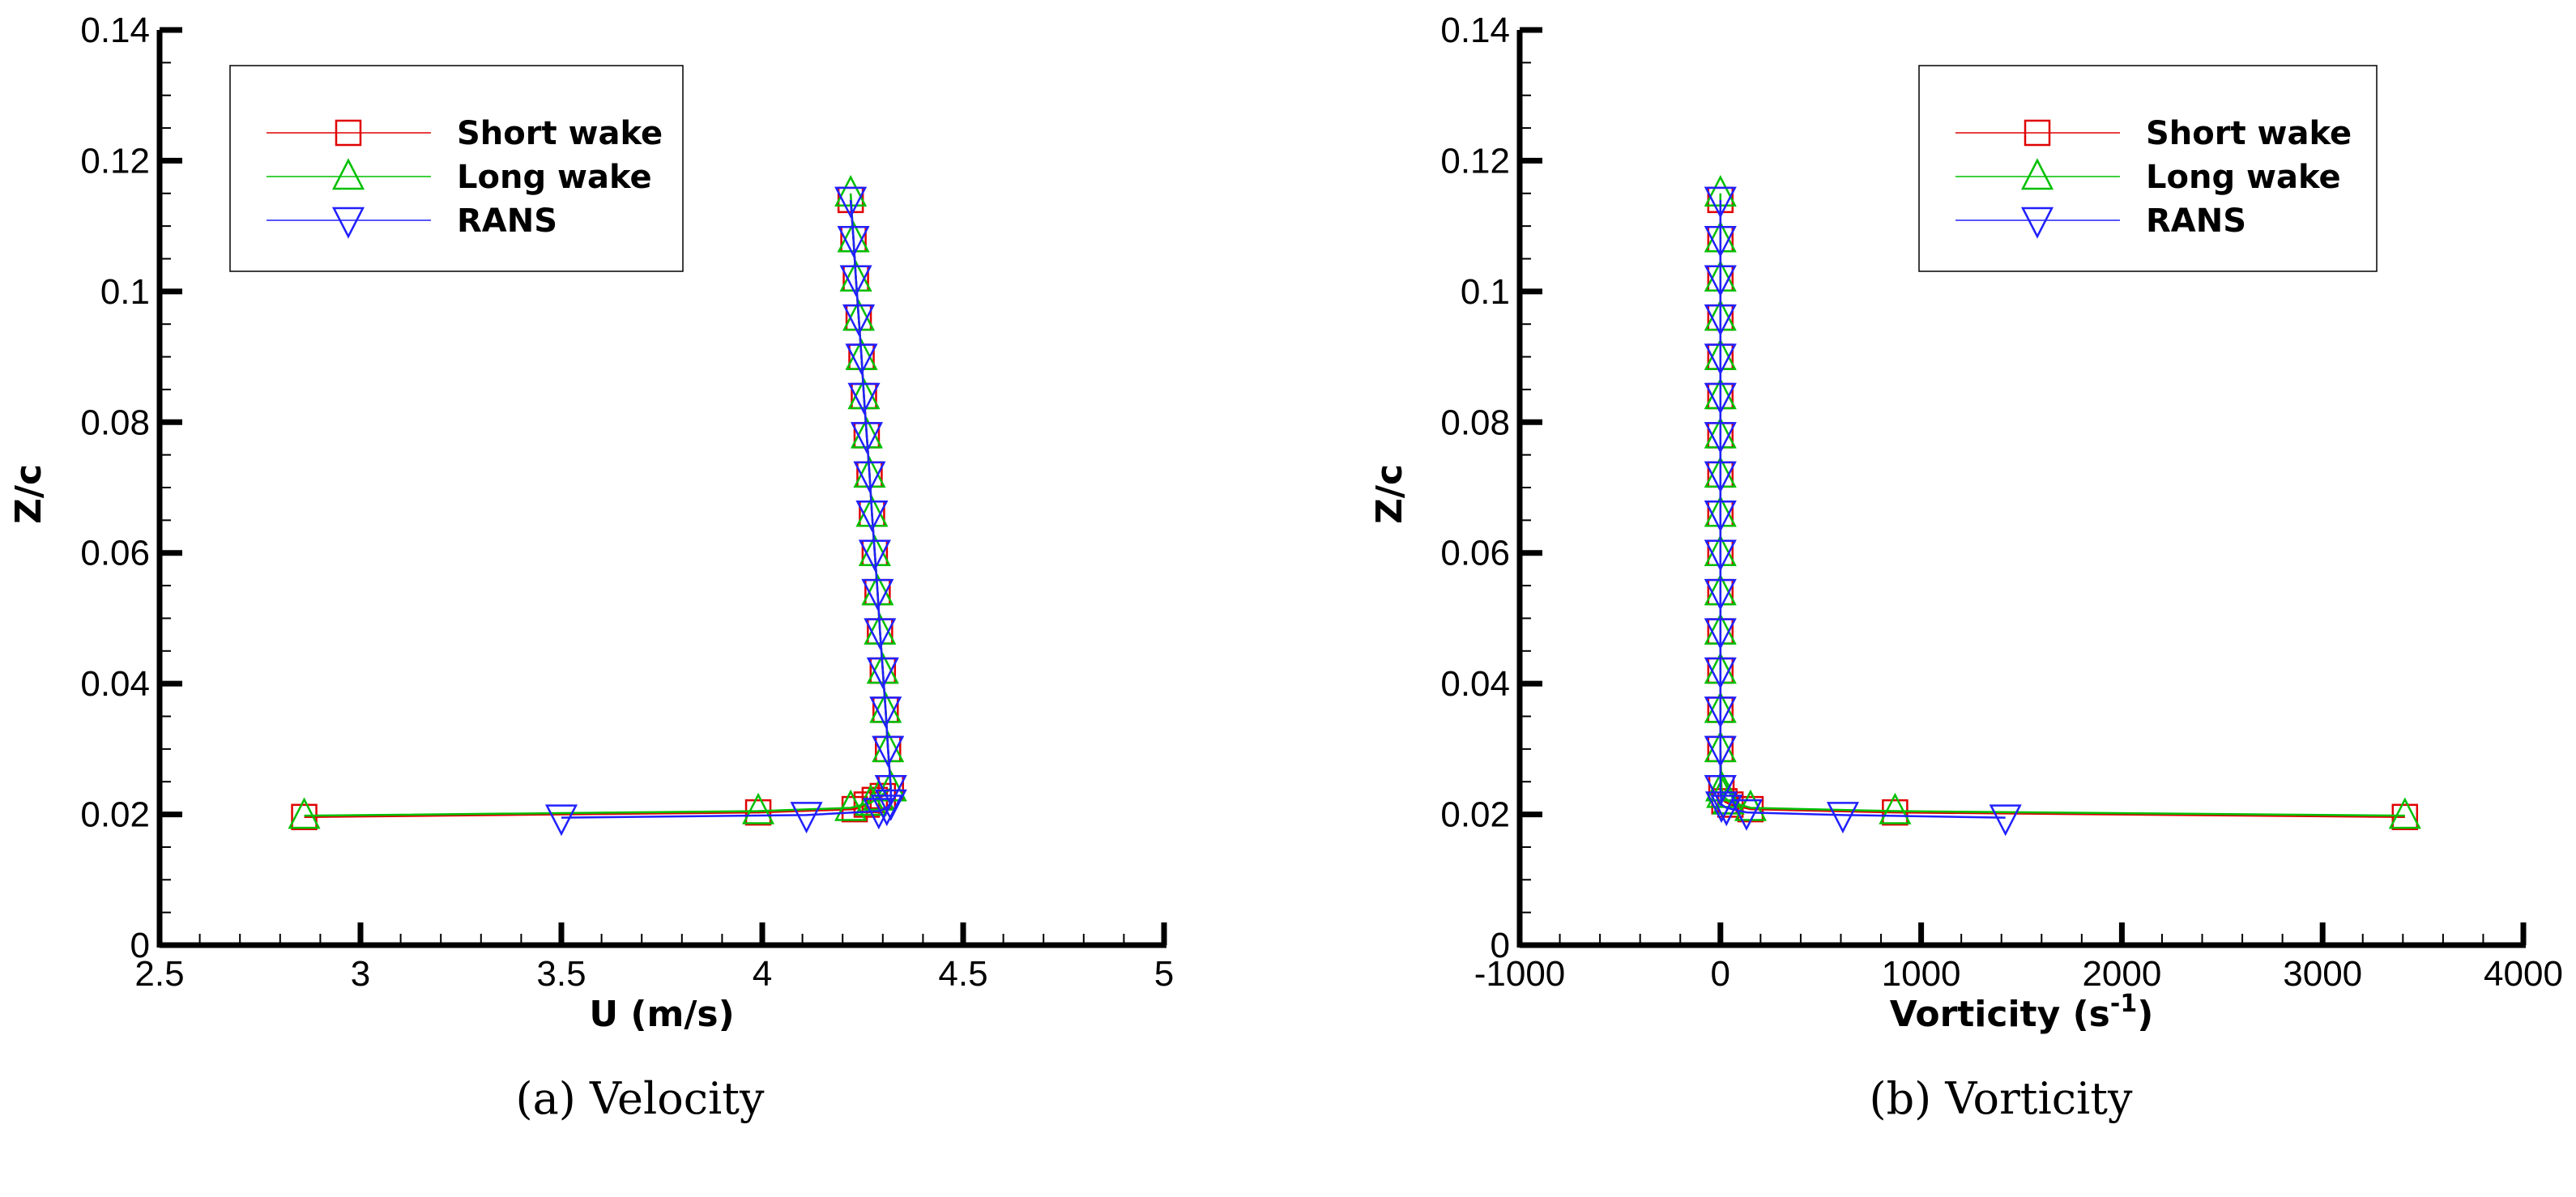  I want to click on series-long-wake, so click(598, 502).